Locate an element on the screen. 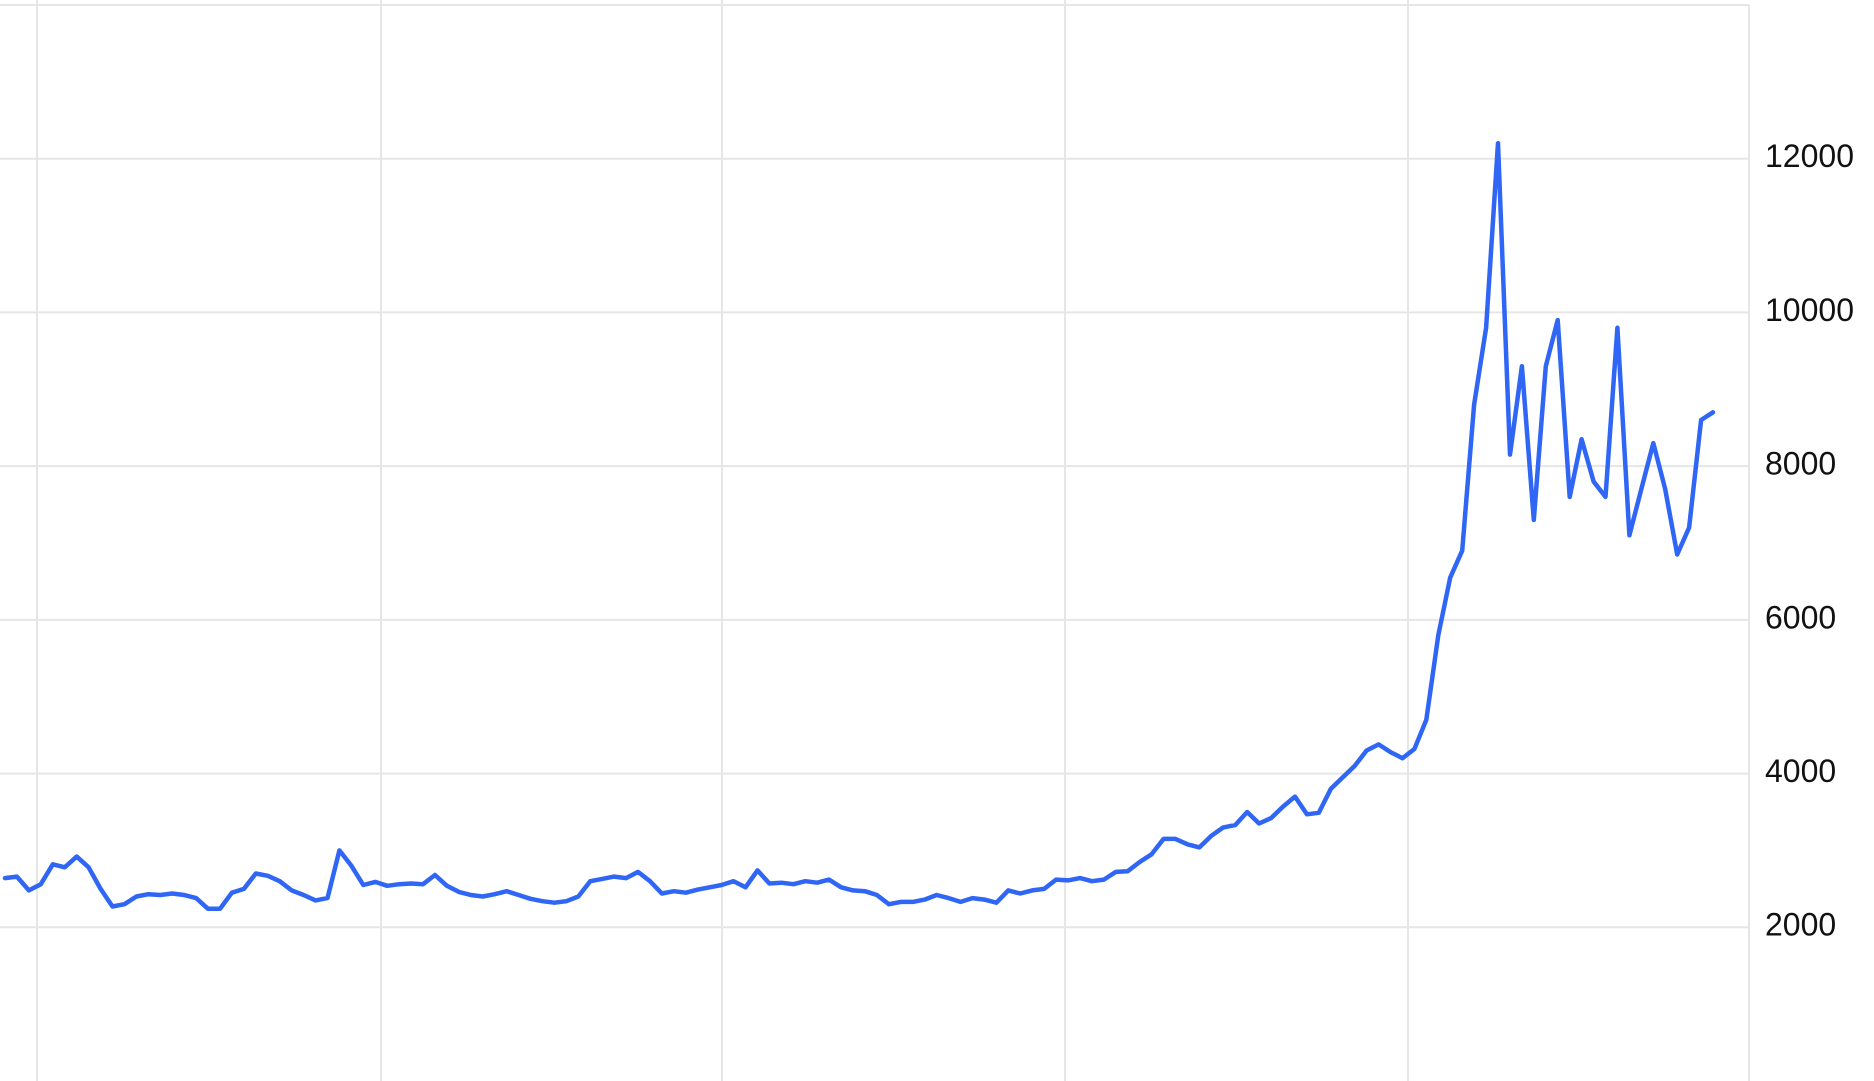 The height and width of the screenshot is (1081, 1874). y-tick-label: 2000 is located at coordinates (1800, 925).